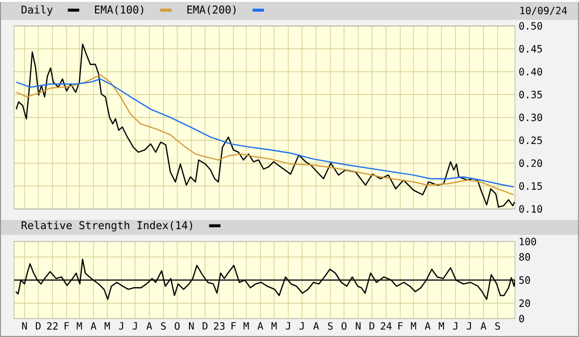 This screenshot has height=337, width=579. I want to click on y-tick-label: 0.10, so click(530, 209).